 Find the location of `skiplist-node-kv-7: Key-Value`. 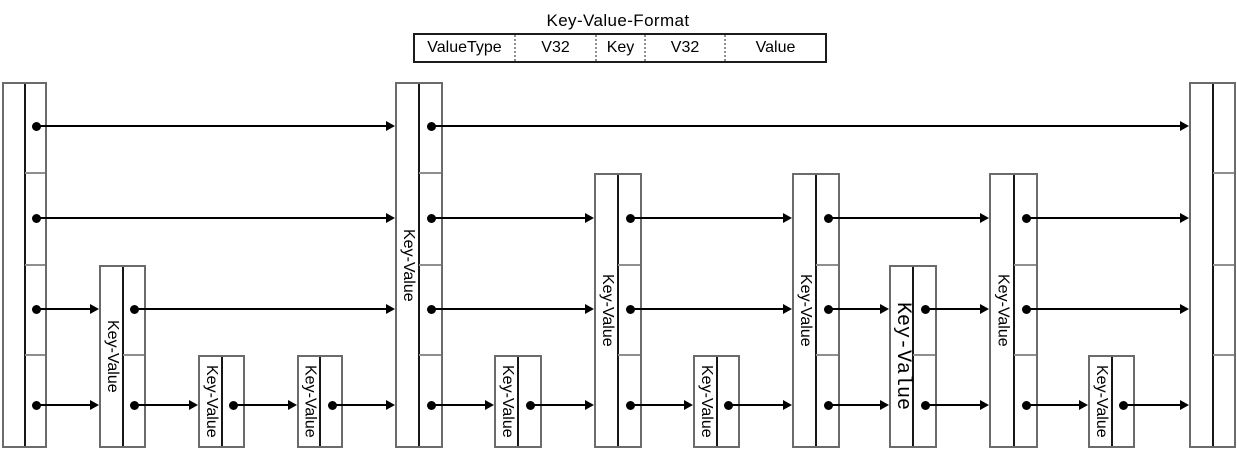

skiplist-node-kv-7: Key-Value is located at coordinates (716, 401).